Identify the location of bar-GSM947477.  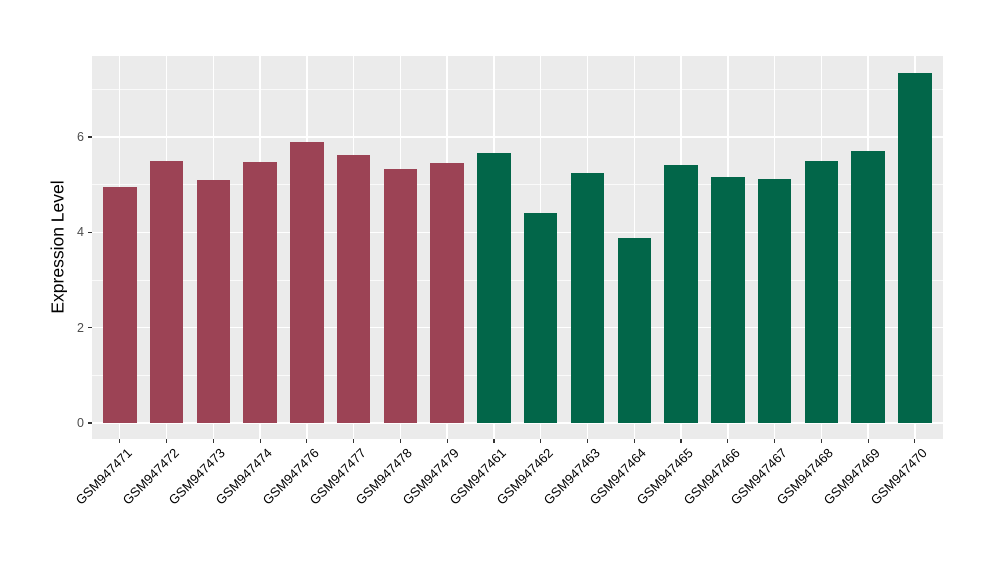
(353, 289).